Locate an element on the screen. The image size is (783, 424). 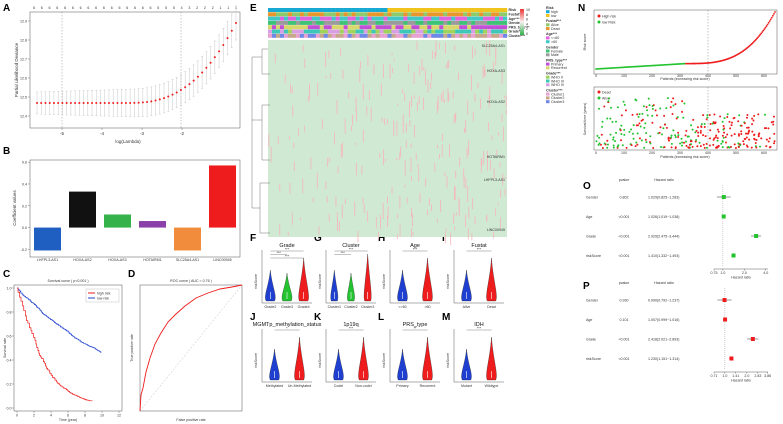
panel-a-xlabel: log(Lambda) is located at coordinates (128, 141).